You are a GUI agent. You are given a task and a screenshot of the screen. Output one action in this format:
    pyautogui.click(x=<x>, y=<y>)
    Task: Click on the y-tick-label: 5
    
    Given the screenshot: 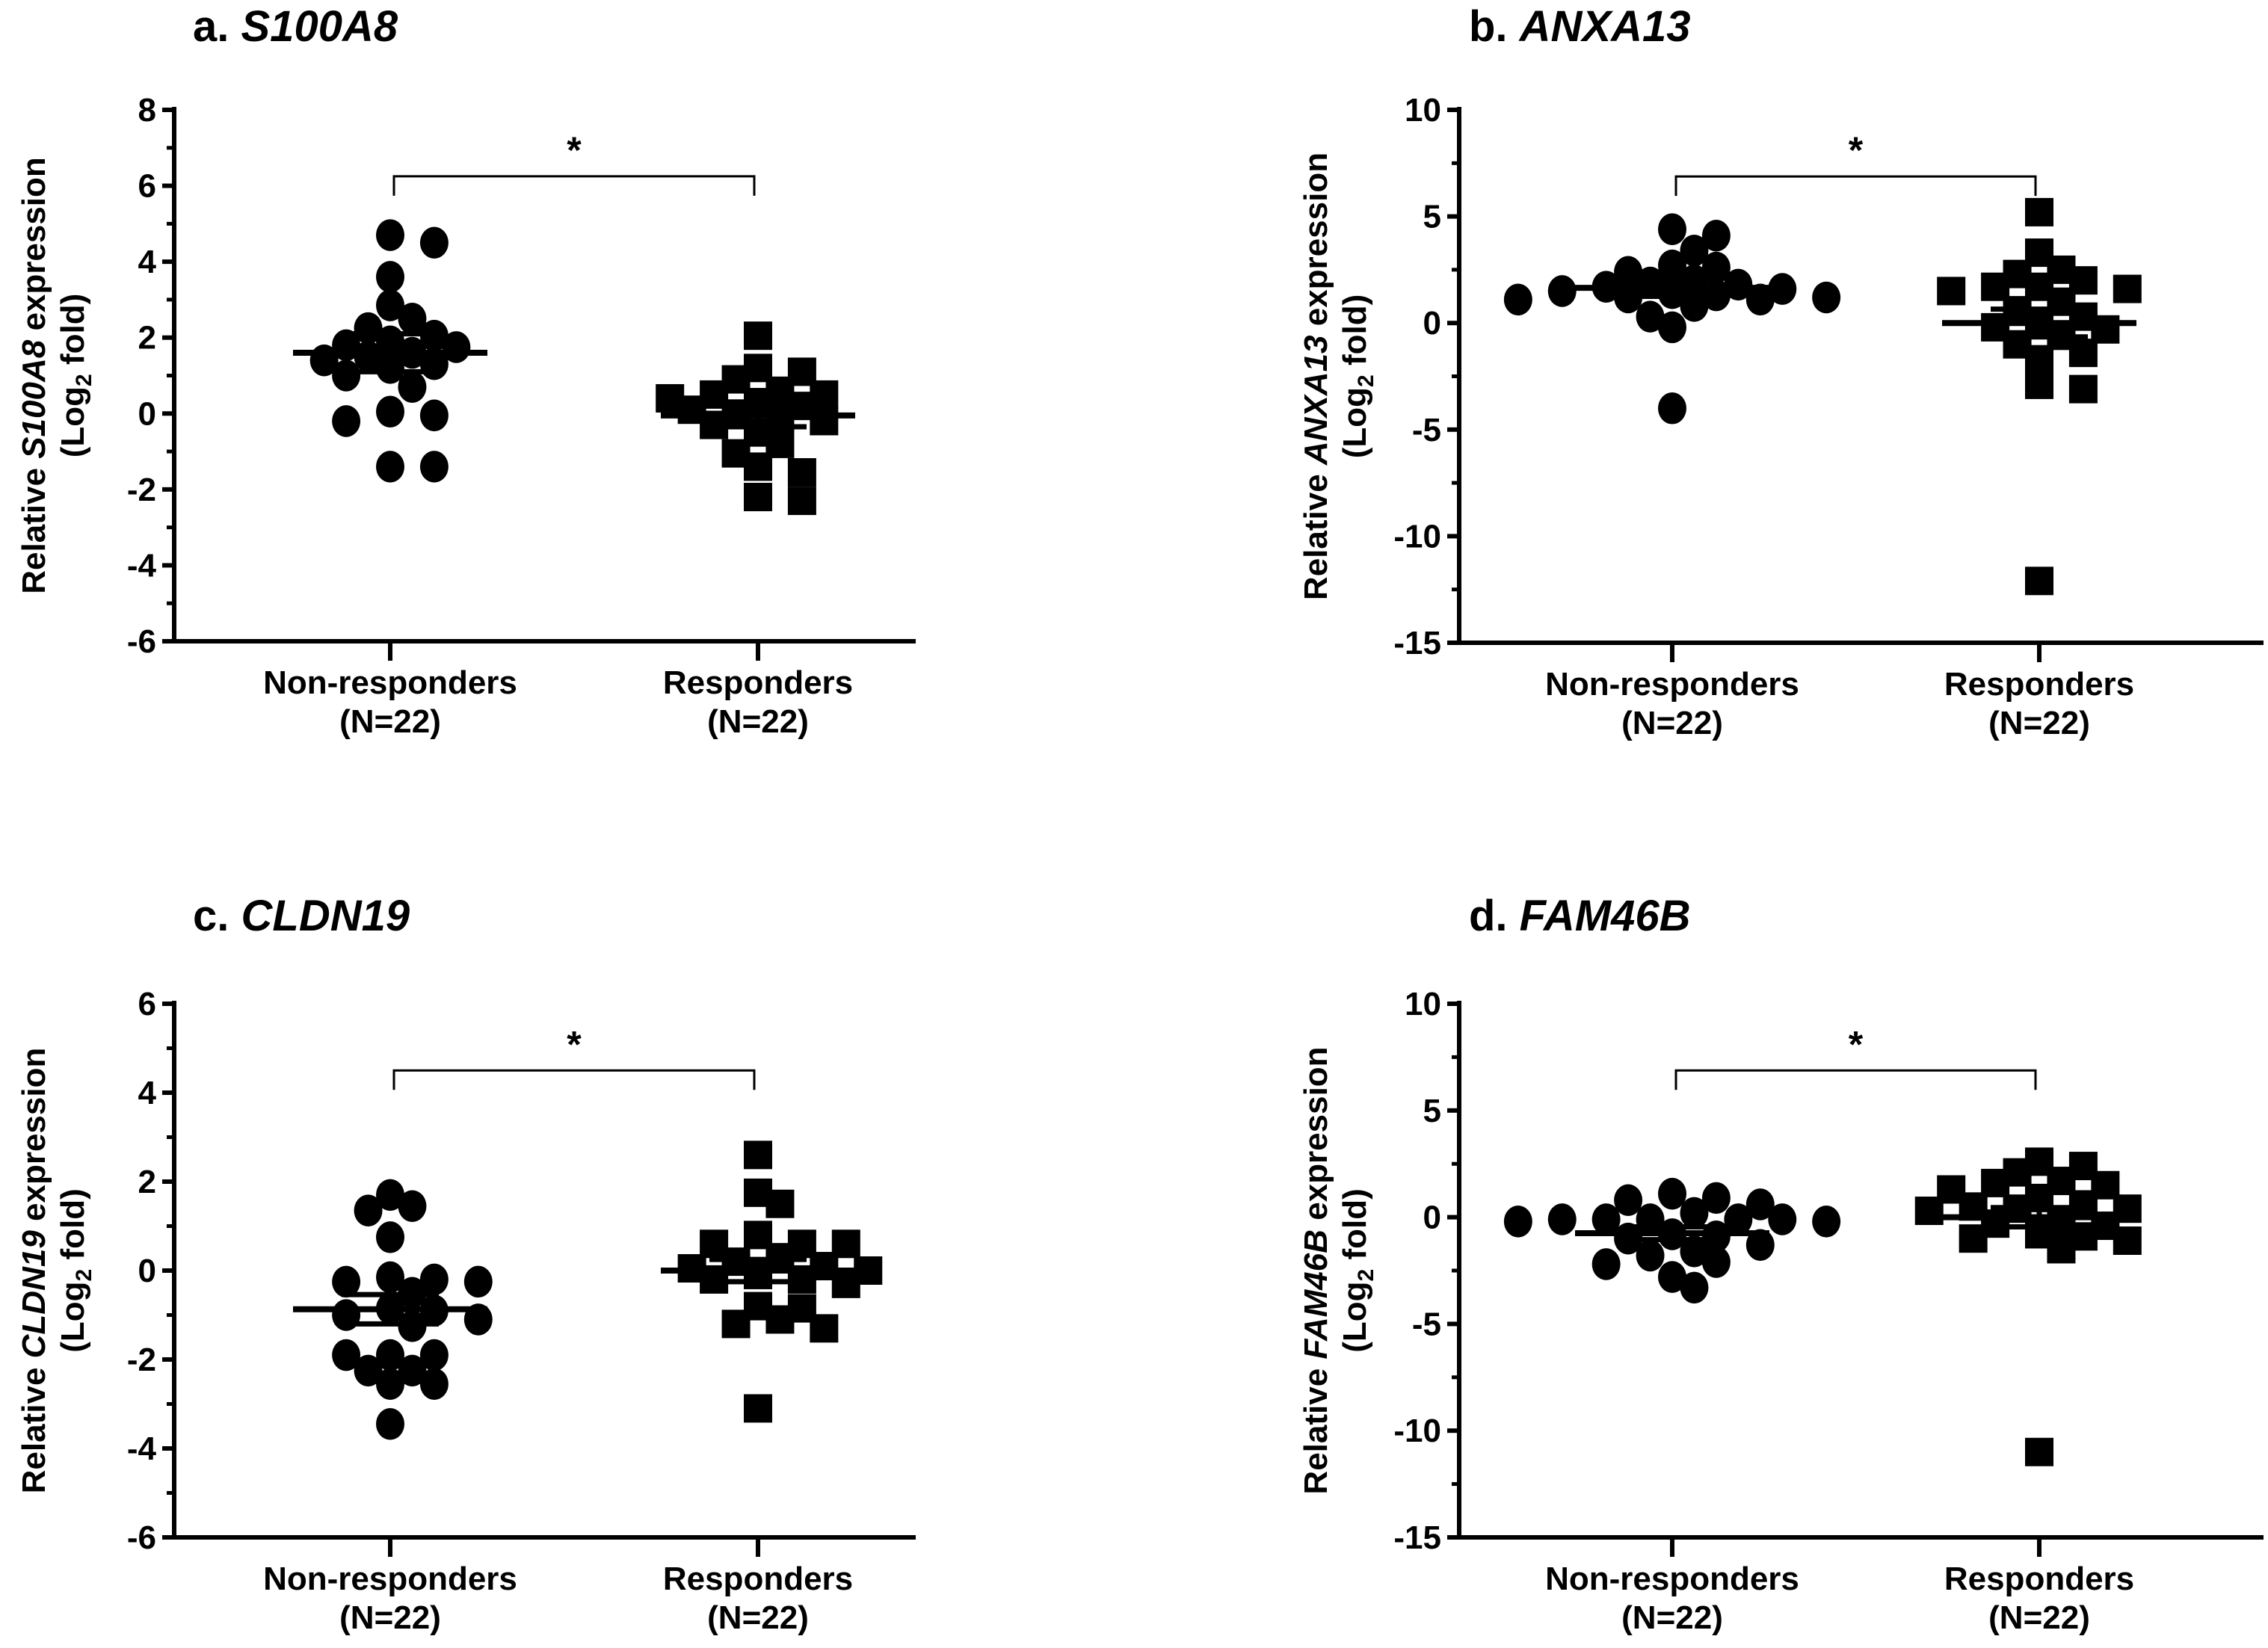 What is the action you would take?
    pyautogui.click(x=1432, y=217)
    